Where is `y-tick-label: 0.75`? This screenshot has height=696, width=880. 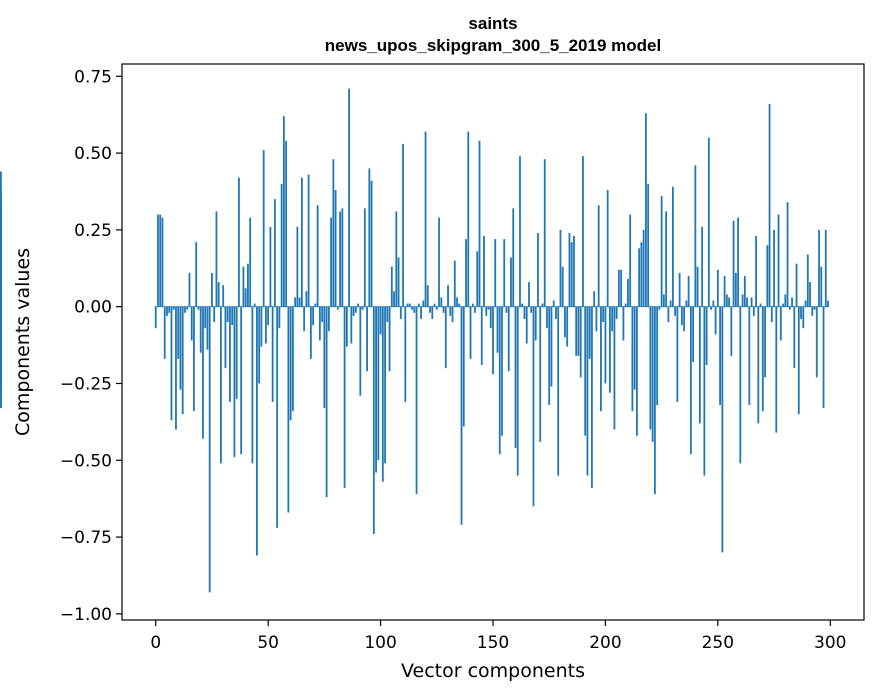
y-tick-label: 0.75 is located at coordinates (93, 77).